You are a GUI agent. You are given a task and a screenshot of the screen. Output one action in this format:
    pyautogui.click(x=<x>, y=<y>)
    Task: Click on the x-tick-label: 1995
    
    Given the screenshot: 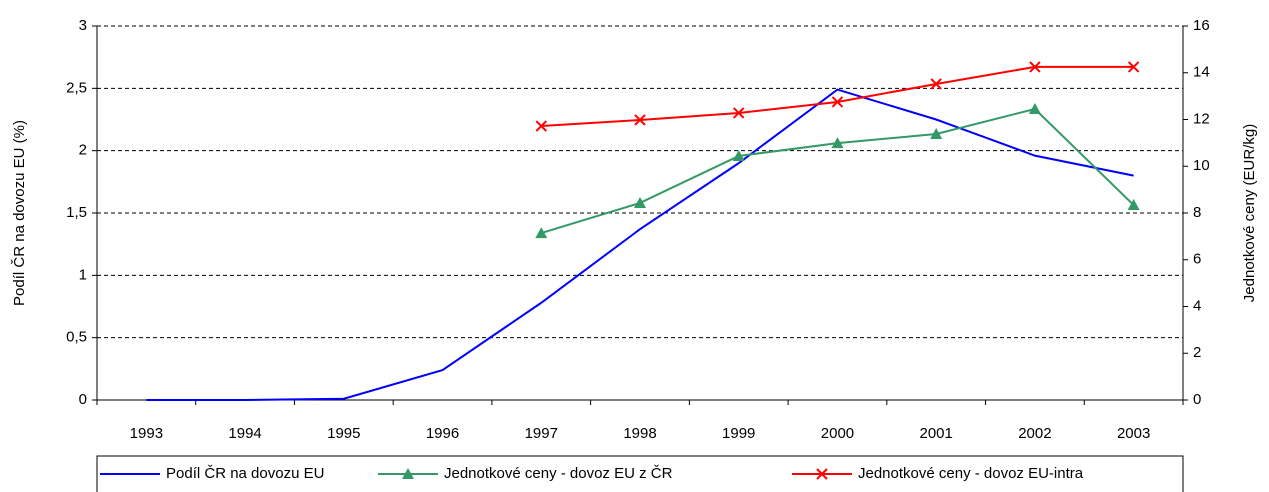 What is the action you would take?
    pyautogui.click(x=343, y=433)
    